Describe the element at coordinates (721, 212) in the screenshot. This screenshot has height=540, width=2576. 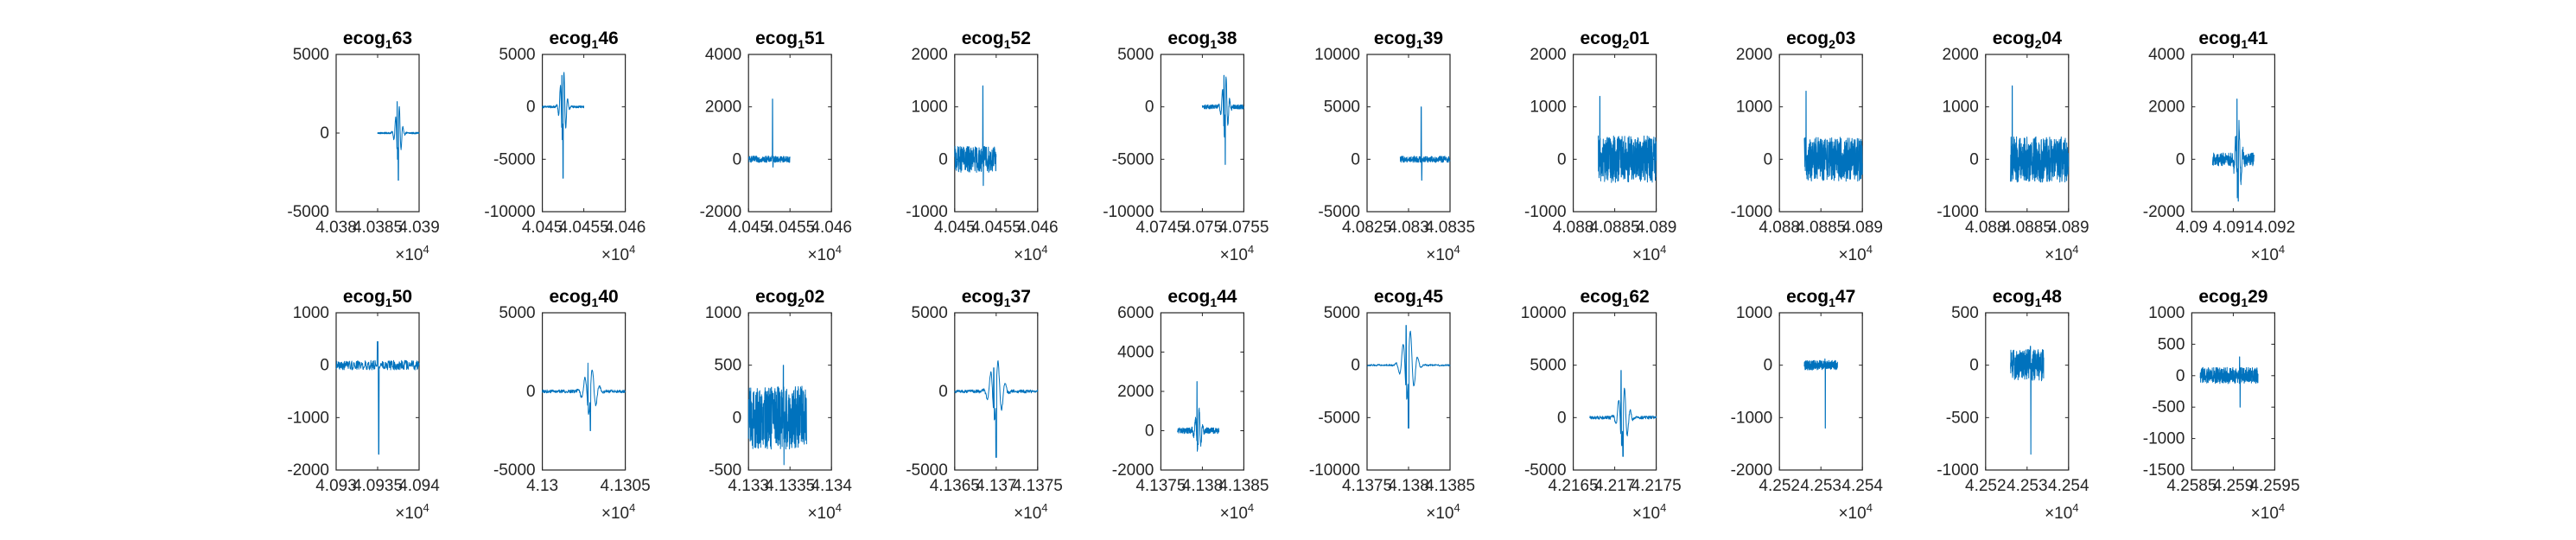
I see `y-tick-label: -2000` at that location.